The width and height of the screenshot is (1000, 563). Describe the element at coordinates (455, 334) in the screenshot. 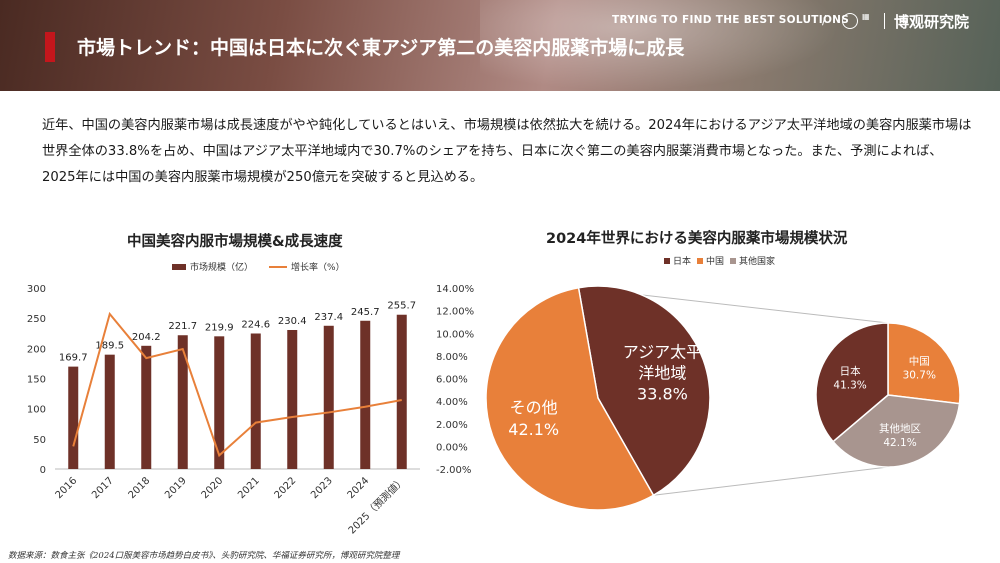

I see `y2-axis-tick-label: 10.00%` at that location.